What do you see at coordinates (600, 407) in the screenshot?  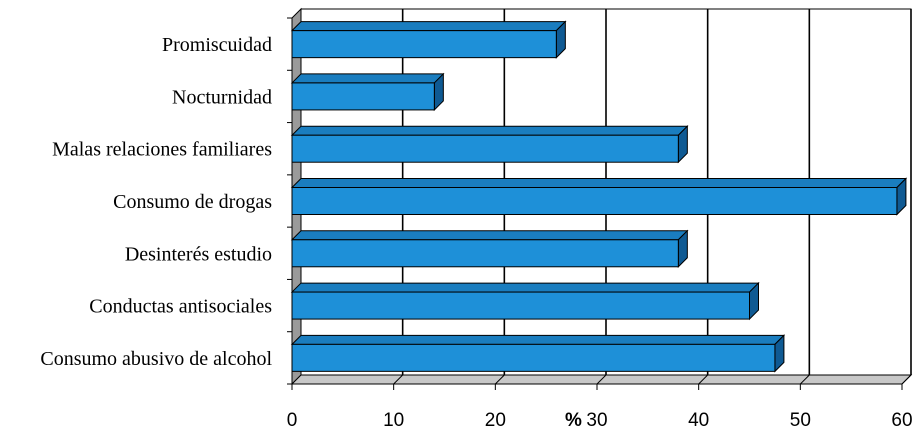 I see `x-tick-labels: 0 10 20 30 40 50 60` at bounding box center [600, 407].